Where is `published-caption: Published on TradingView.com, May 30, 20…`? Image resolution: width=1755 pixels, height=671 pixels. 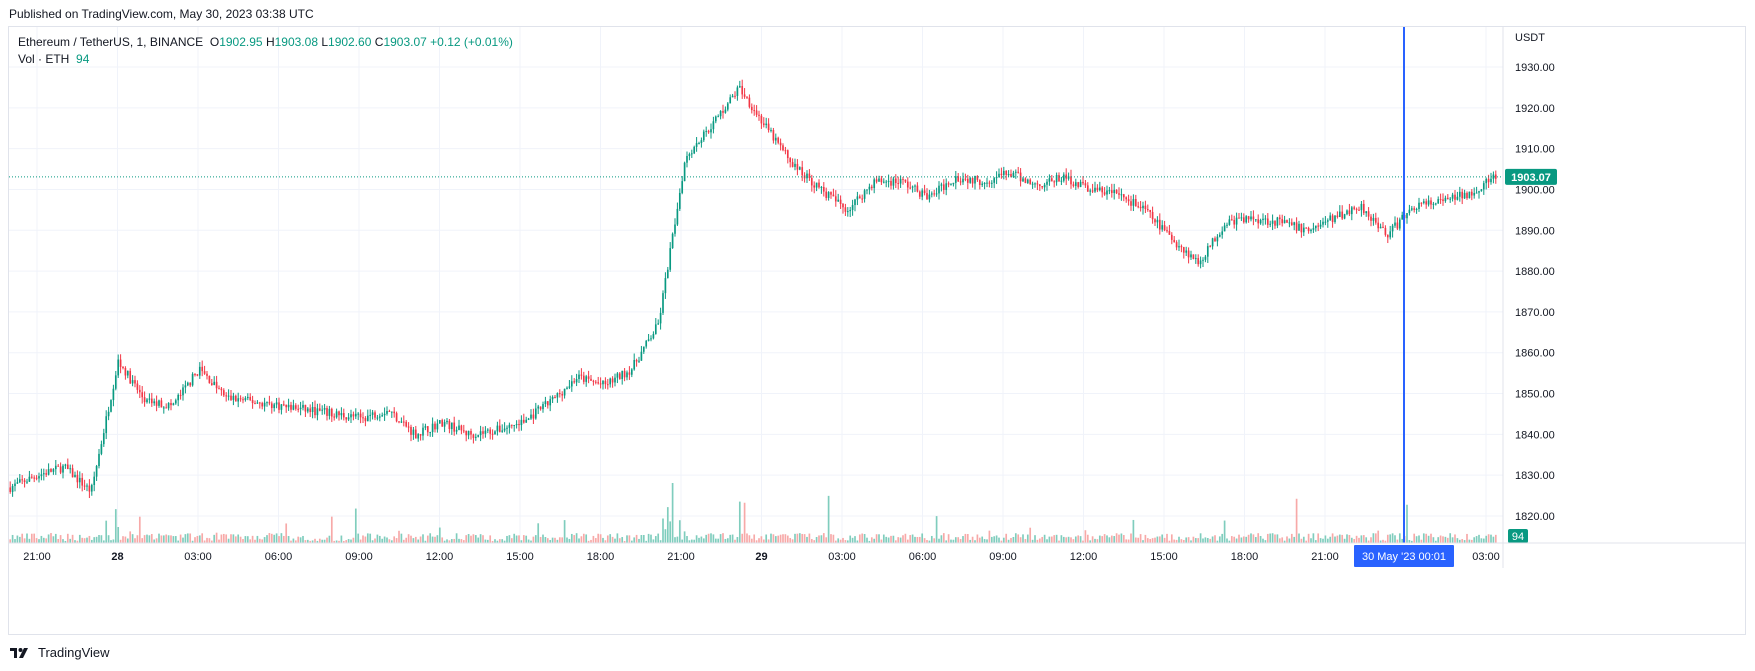
published-caption: Published on TradingView.com, May 30, 20… is located at coordinates (161, 14).